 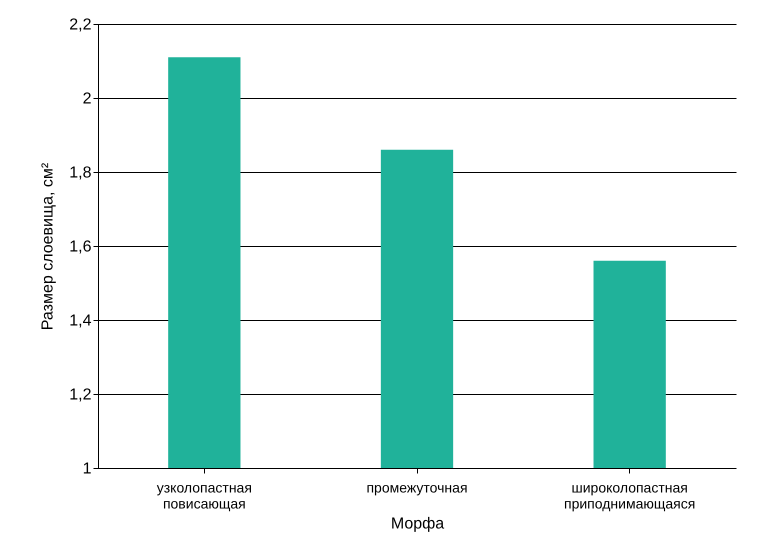 What do you see at coordinates (80, 395) in the screenshot?
I see `y-tick-label: 1,2` at bounding box center [80, 395].